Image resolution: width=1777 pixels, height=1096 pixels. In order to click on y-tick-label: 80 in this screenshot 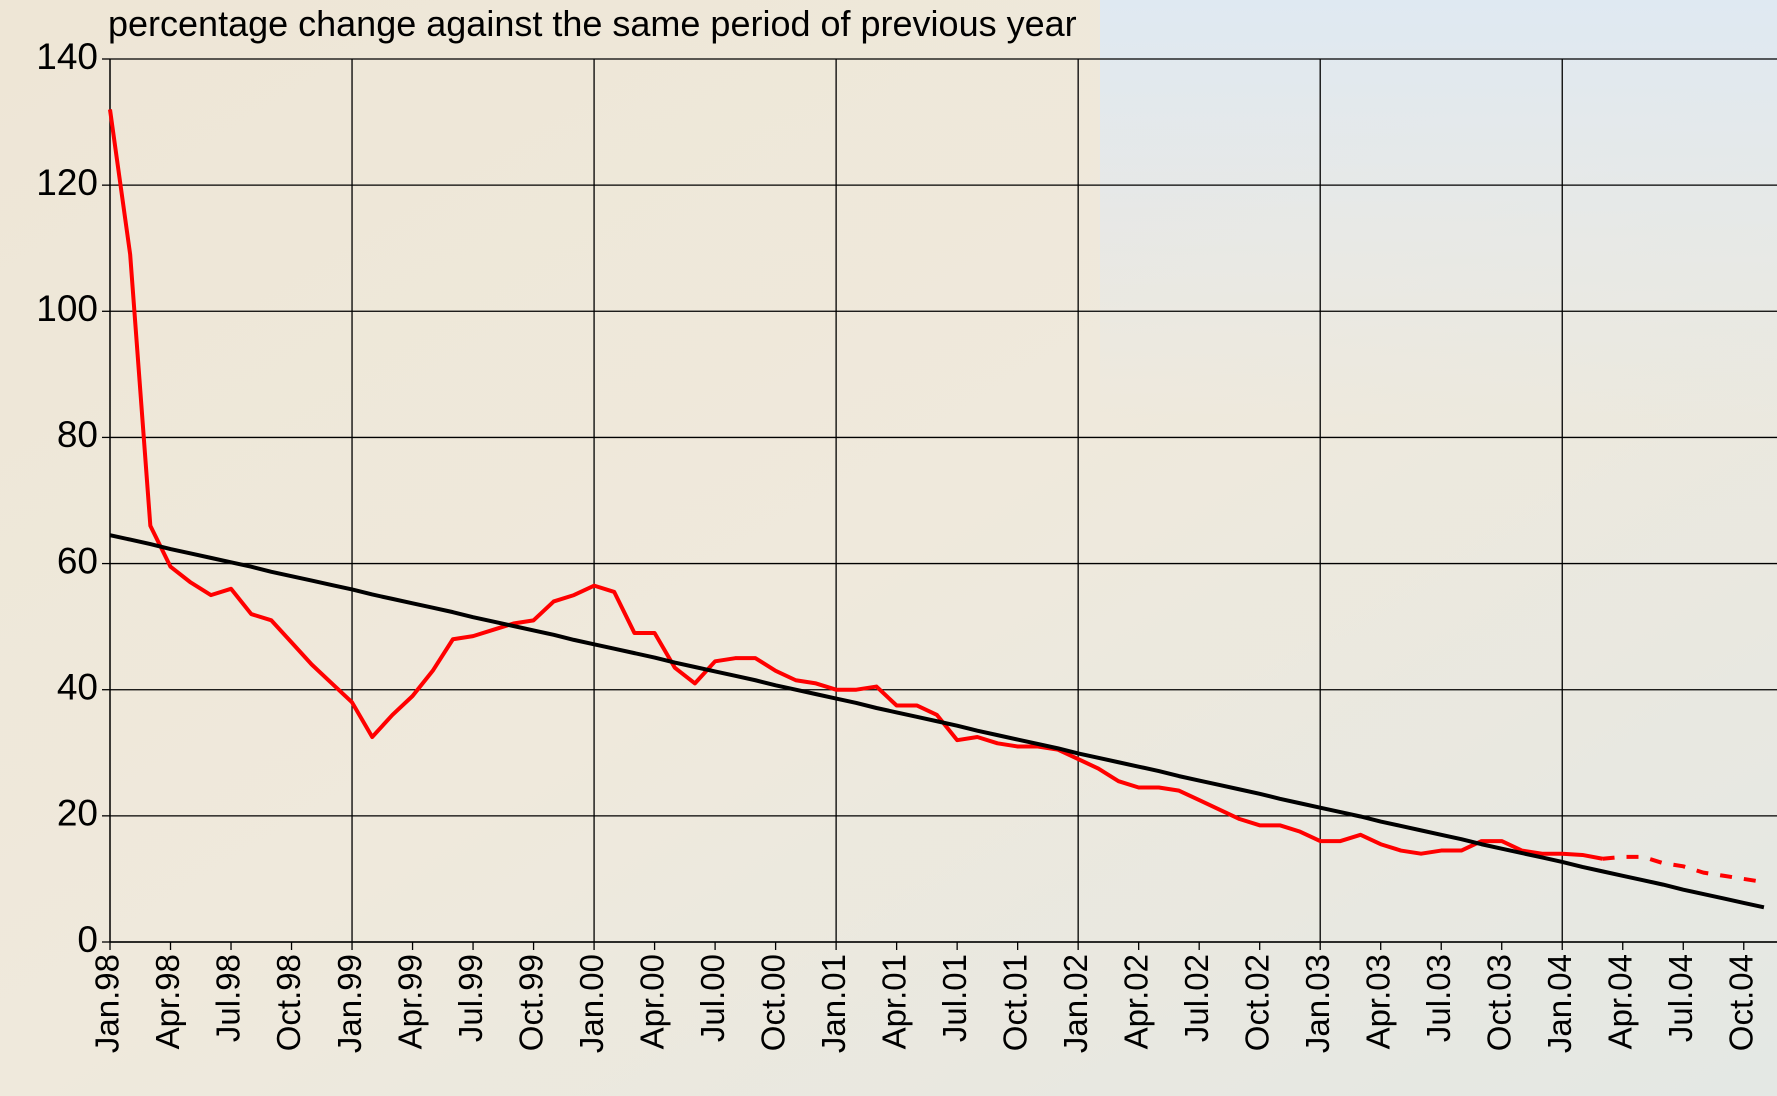, I will do `click(77, 434)`.